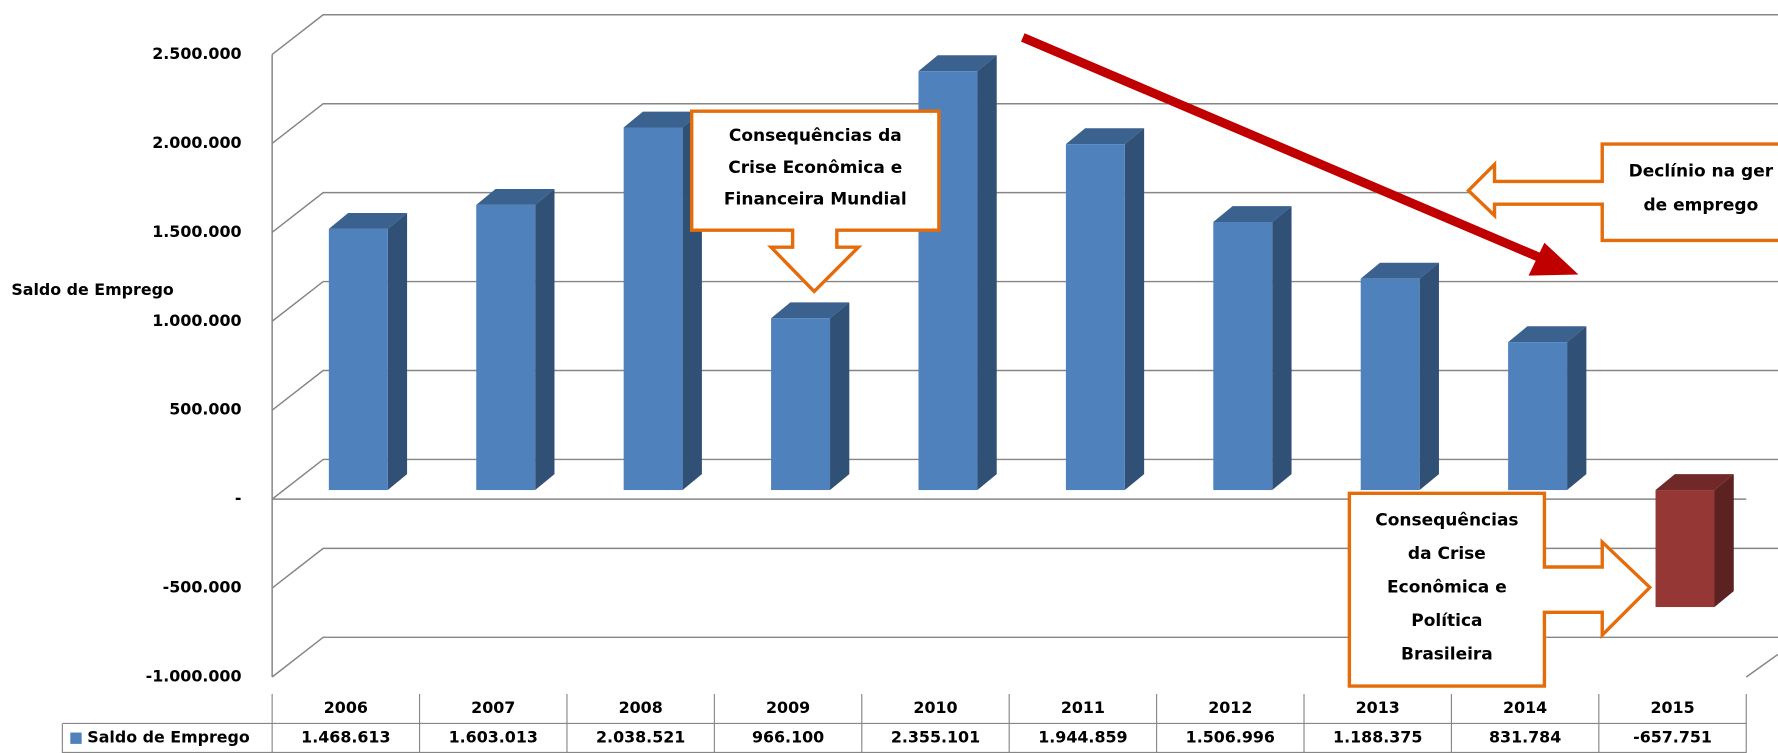  I want to click on legend-swatch, so click(76, 738).